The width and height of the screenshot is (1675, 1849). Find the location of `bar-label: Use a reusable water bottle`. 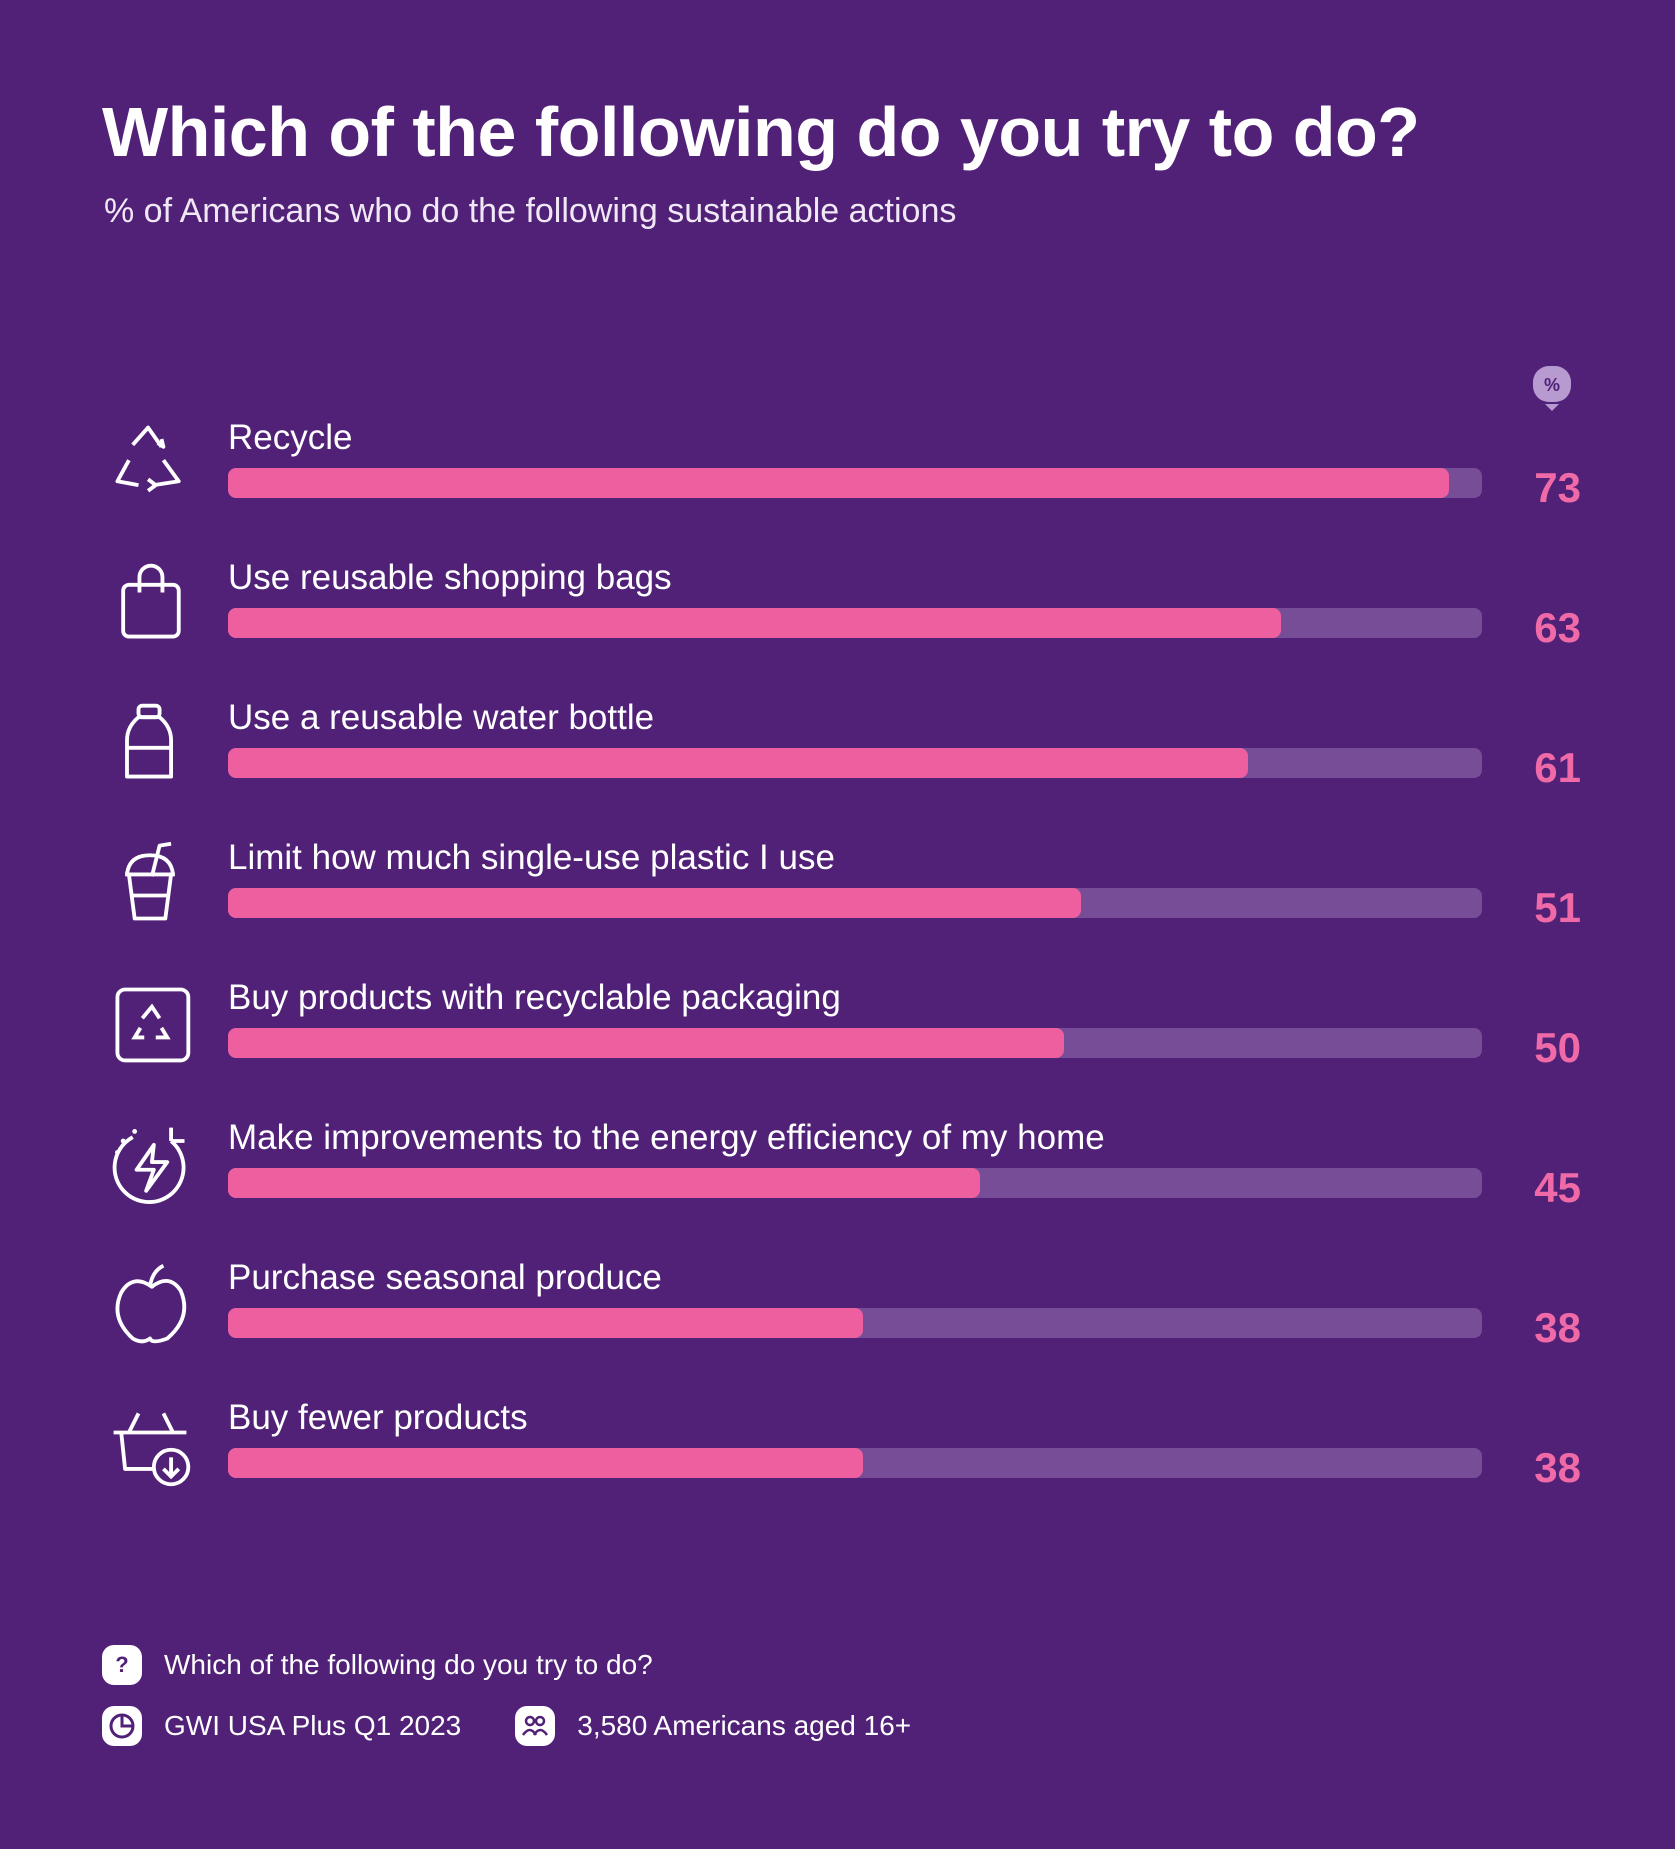

bar-label: Use a reusable water bottle is located at coordinates (441, 717).